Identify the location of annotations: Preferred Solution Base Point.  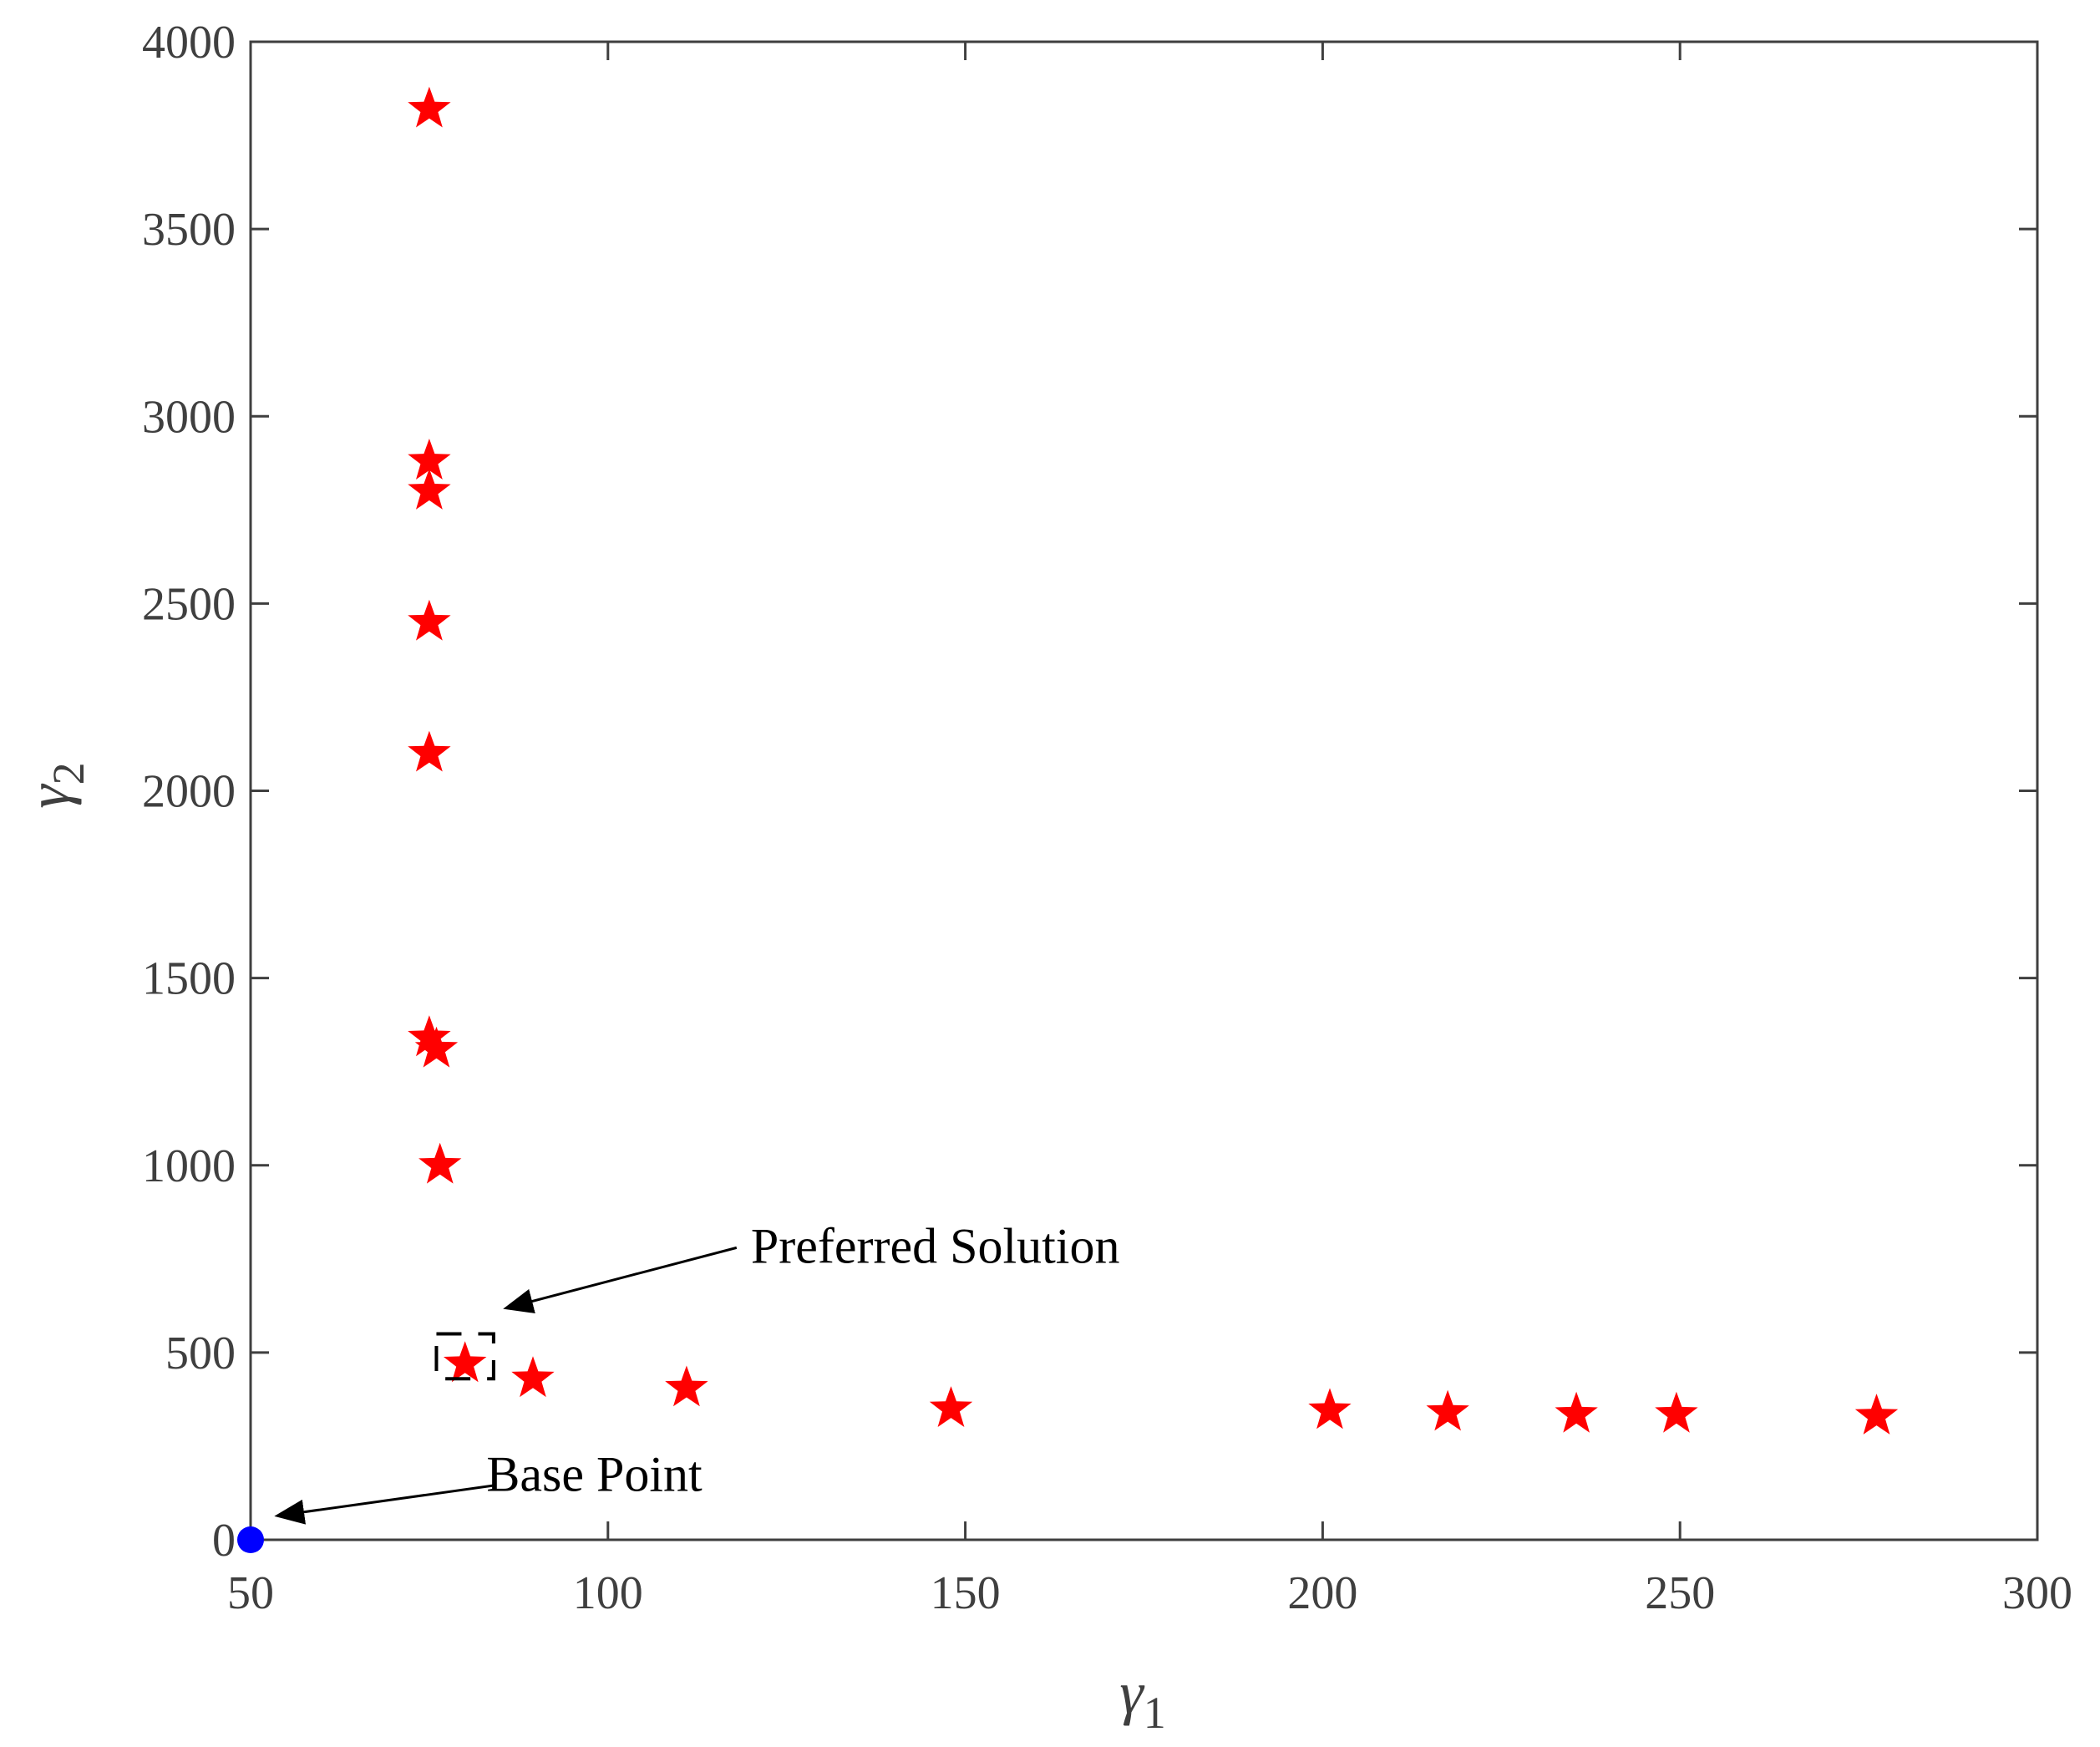
(697, 1371).